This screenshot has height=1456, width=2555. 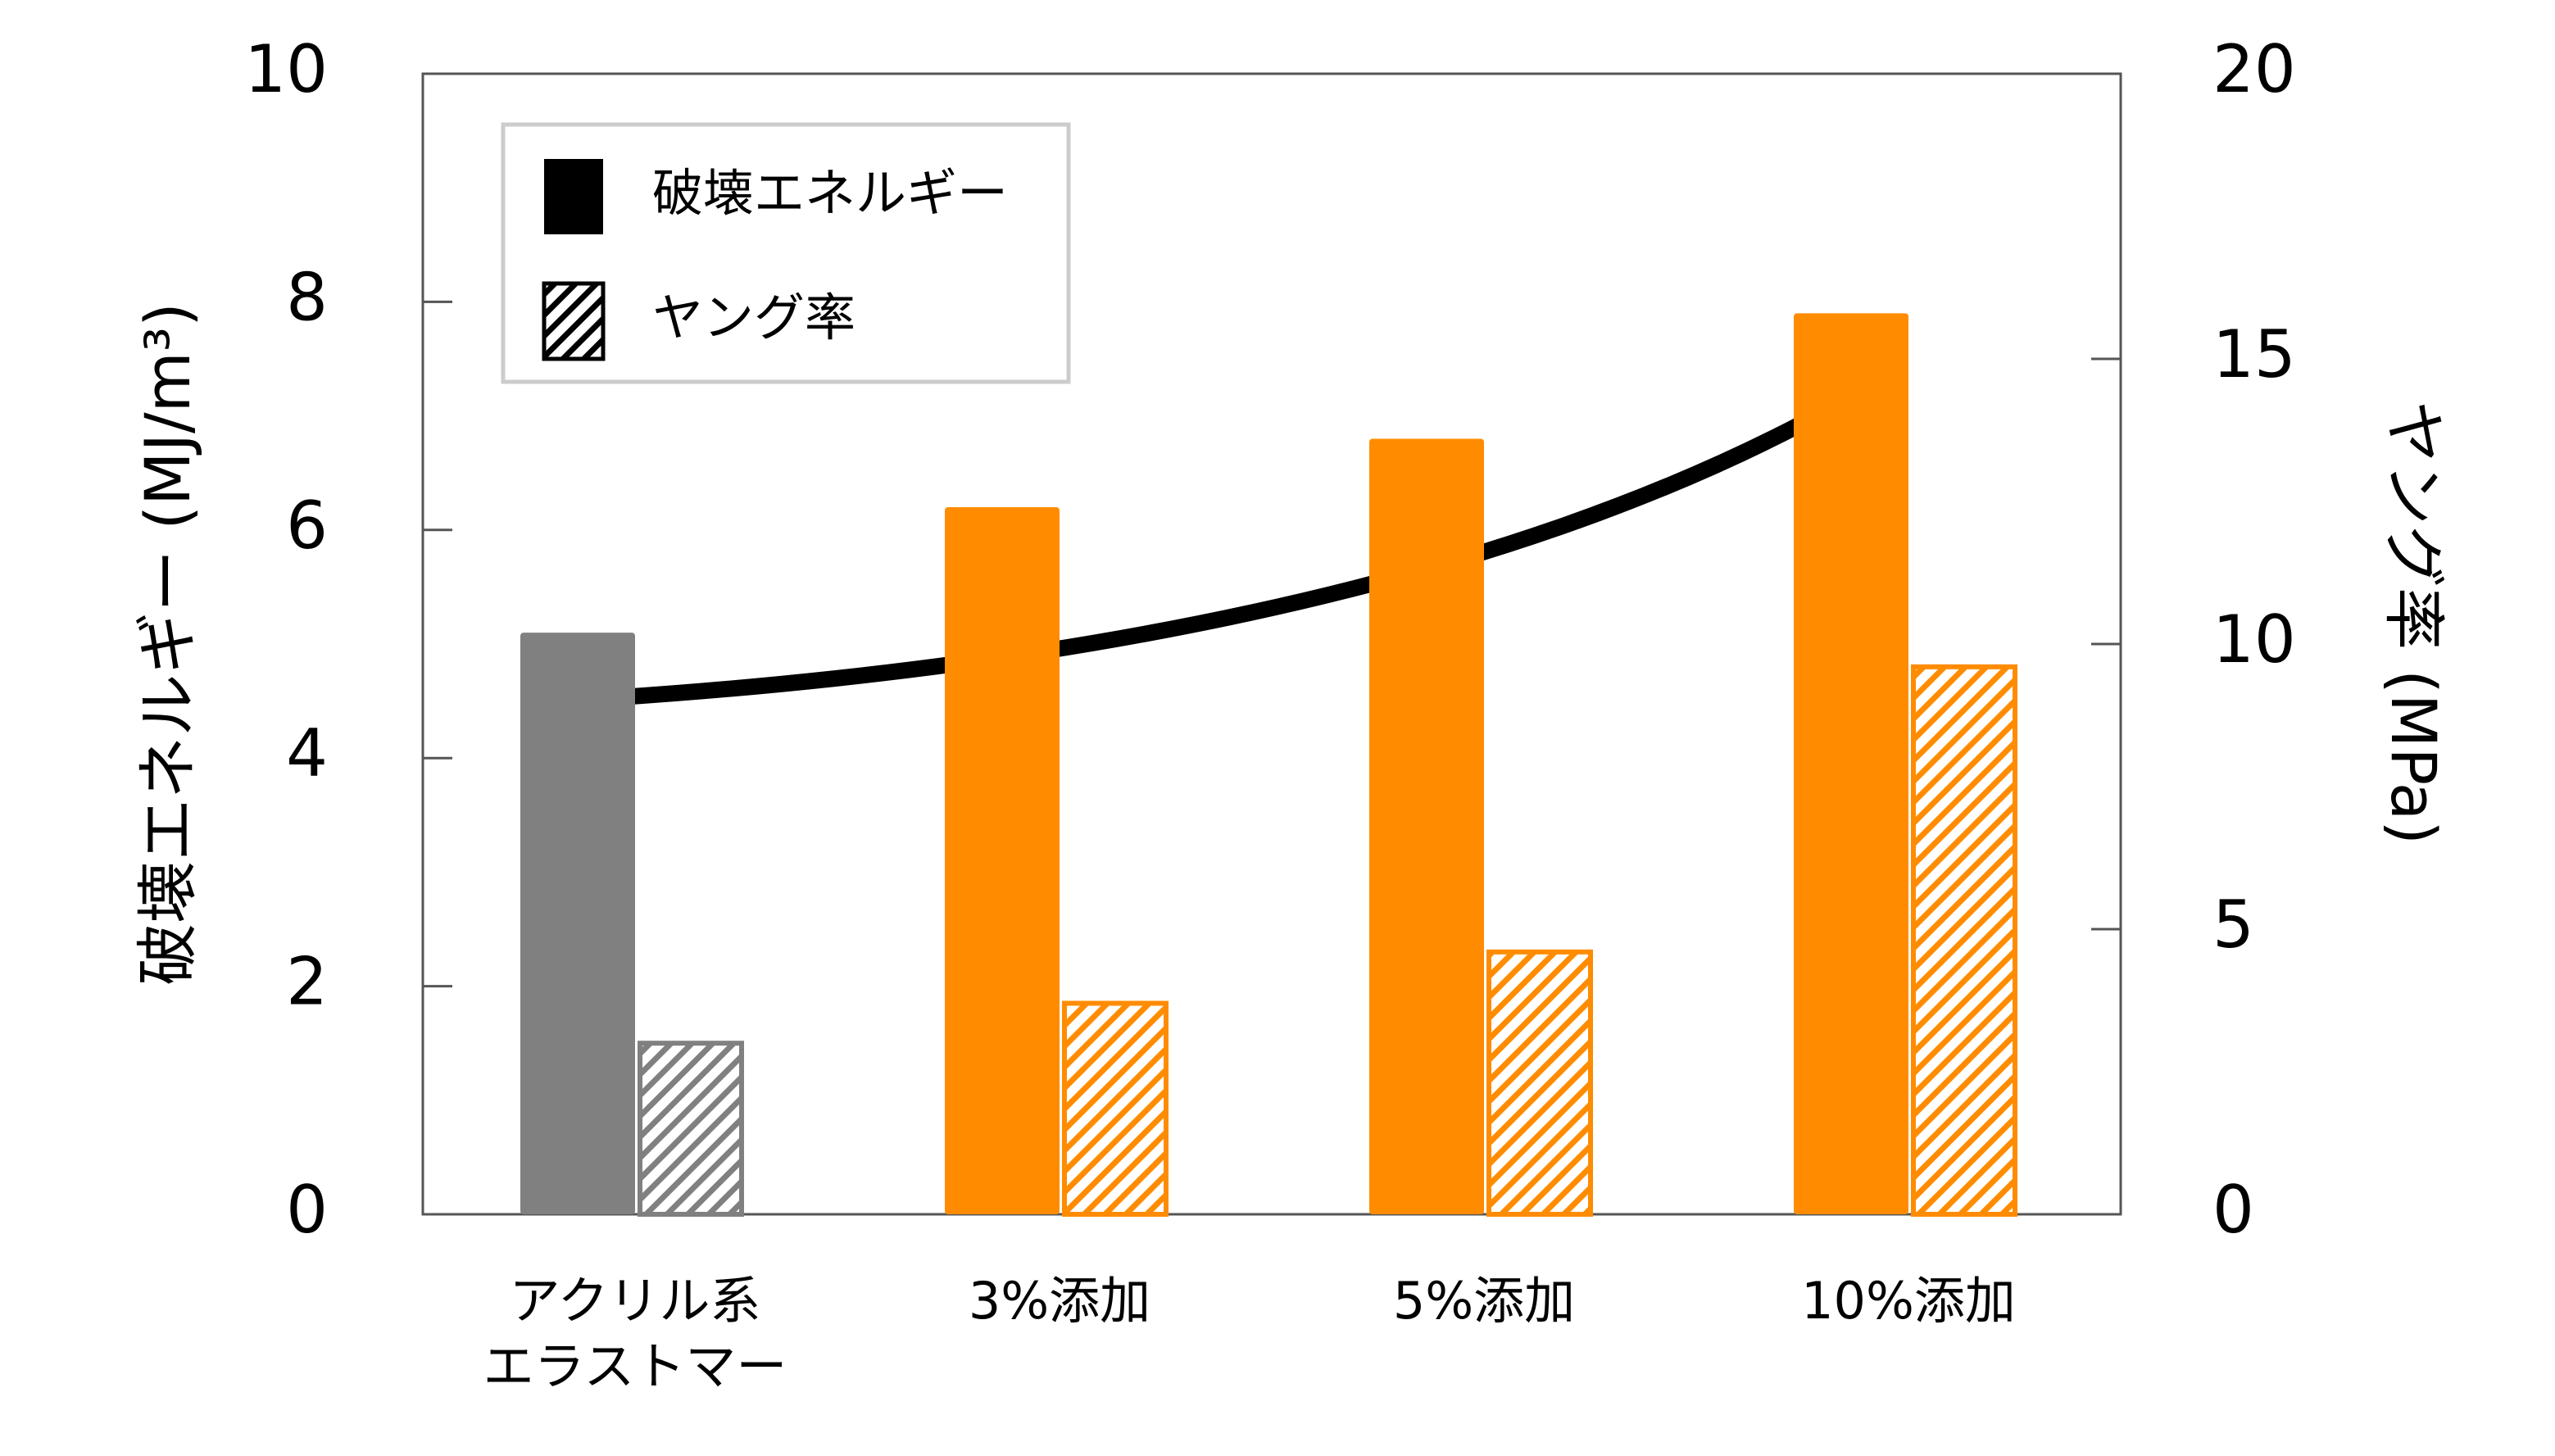 I want to click on y-tick-label: 8, so click(x=307, y=297).